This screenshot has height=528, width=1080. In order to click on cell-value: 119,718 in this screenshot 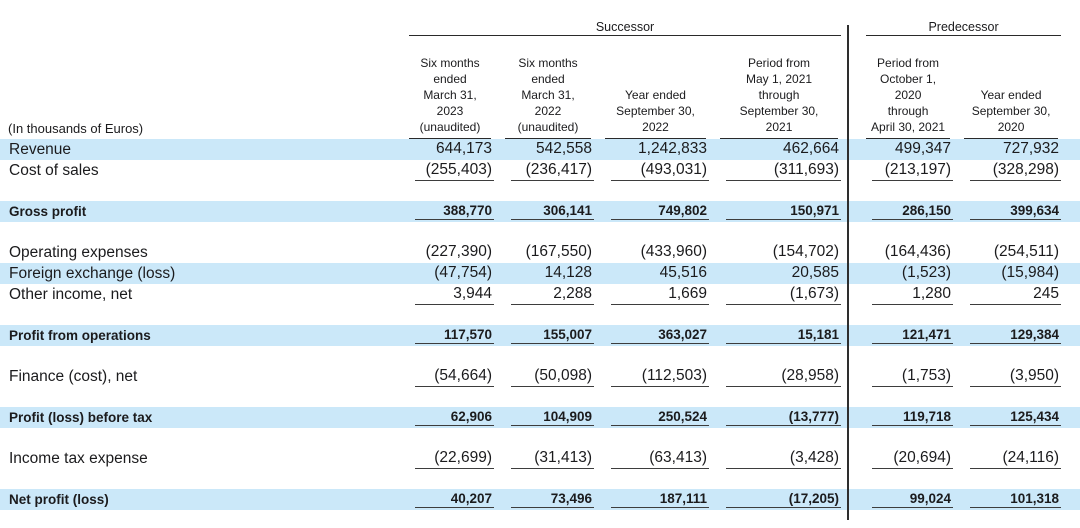, I will do `click(908, 417)`.